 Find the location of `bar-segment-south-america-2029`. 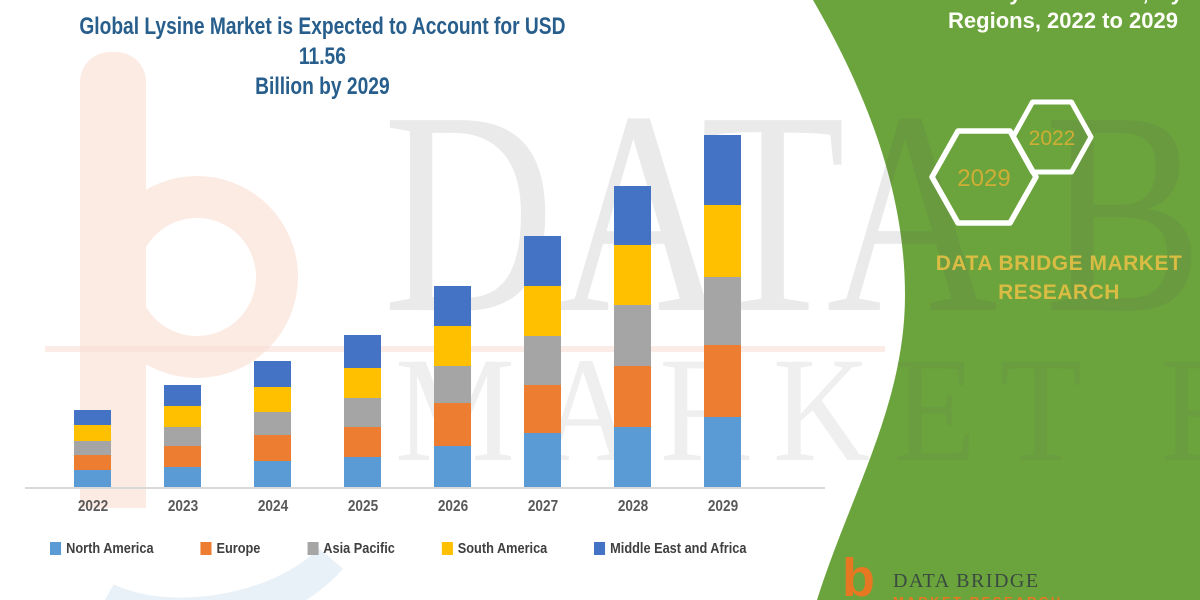

bar-segment-south-america-2029 is located at coordinates (722, 241).